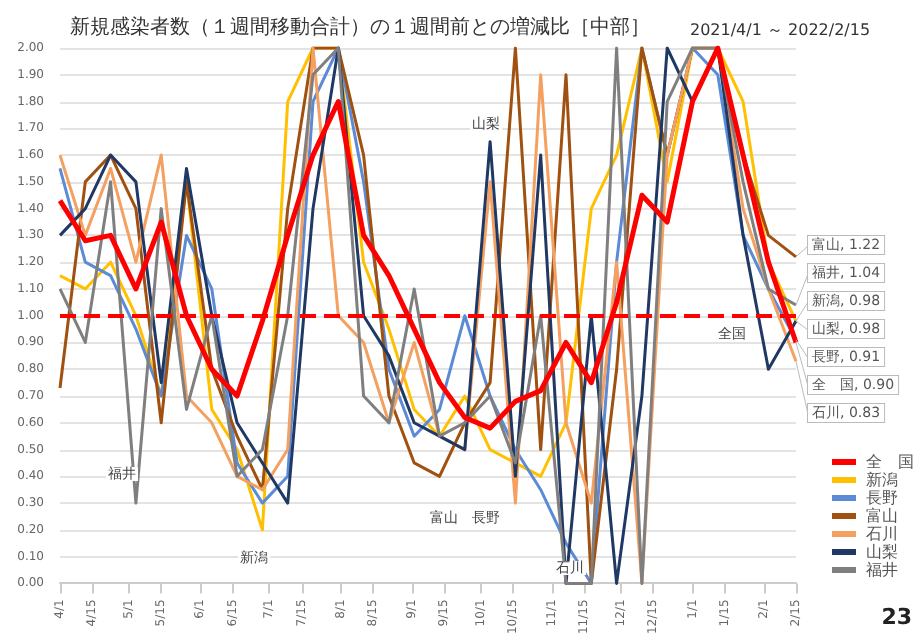 This screenshot has width=924, height=640. Describe the element at coordinates (360, 27) in the screenshot. I see `chart-title: 新規感染者数（１週間移動合計）の１週間前との増減比［中部］` at that location.